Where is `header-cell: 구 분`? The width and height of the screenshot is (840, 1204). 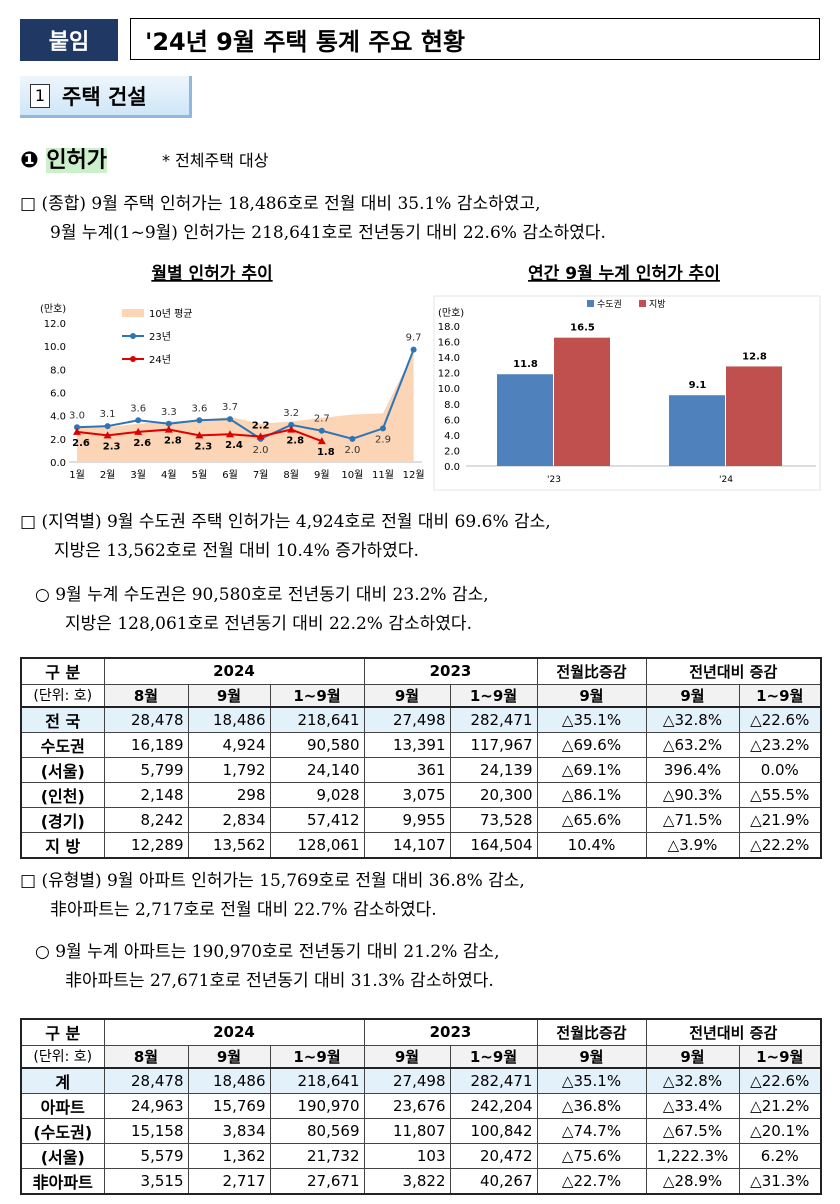
header-cell: 구 분 is located at coordinates (62, 1032).